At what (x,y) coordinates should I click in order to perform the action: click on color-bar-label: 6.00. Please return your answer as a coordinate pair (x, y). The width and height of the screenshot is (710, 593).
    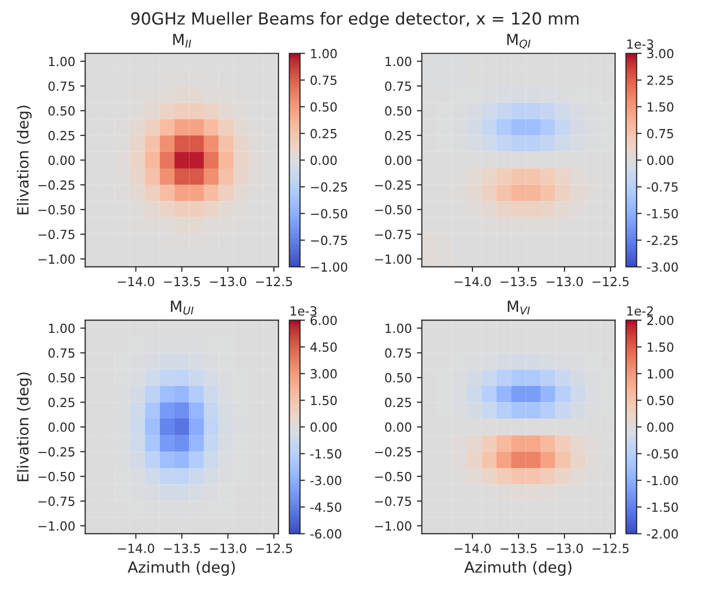
    Looking at the image, I should click on (323, 321).